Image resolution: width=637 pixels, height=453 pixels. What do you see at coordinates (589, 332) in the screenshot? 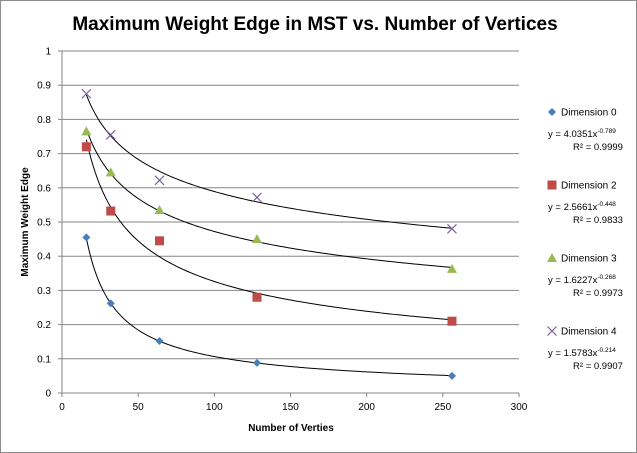
I see `legend-entry-3: Dimension 4` at bounding box center [589, 332].